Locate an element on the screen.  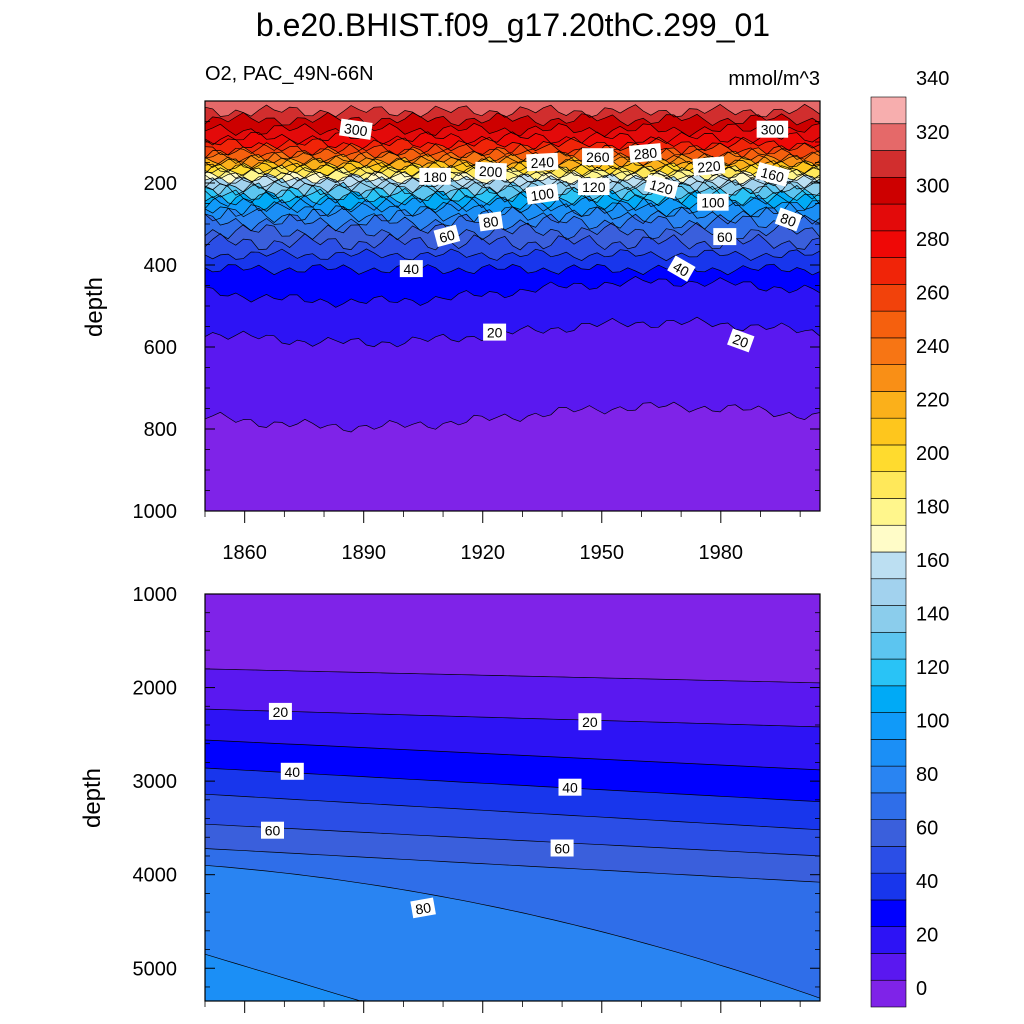
upper-contour-label: 60 is located at coordinates (725, 237).